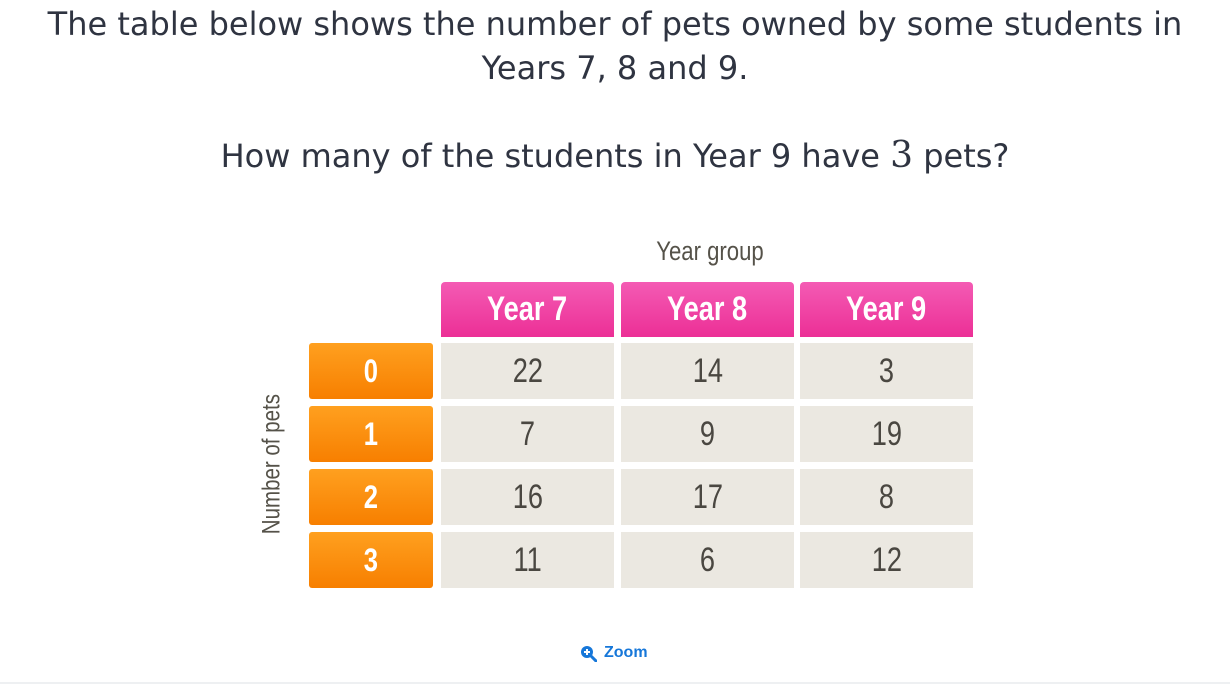  What do you see at coordinates (626, 652) in the screenshot?
I see `zoom-label: Zoom` at bounding box center [626, 652].